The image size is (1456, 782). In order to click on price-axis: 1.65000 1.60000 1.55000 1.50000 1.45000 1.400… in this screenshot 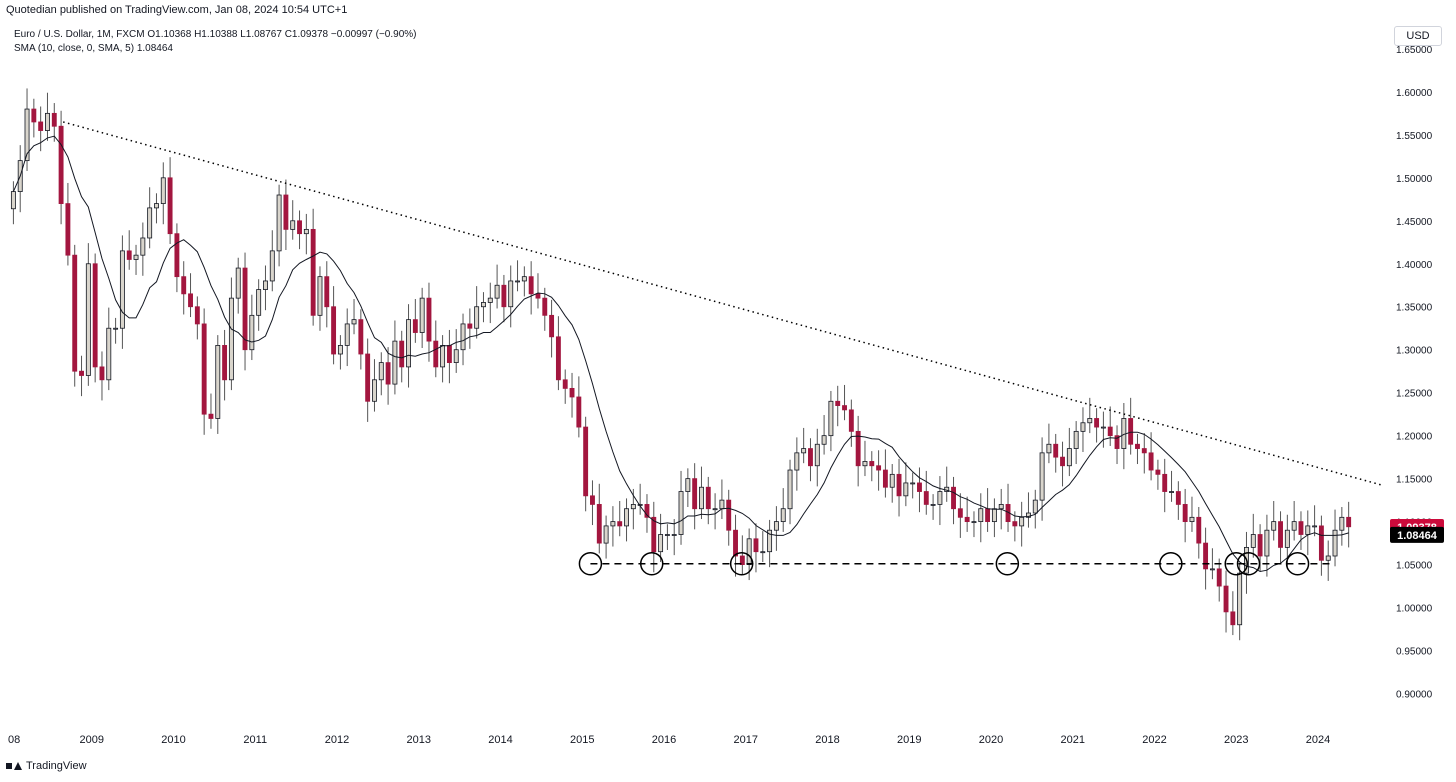, I will do `click(1414, 373)`.